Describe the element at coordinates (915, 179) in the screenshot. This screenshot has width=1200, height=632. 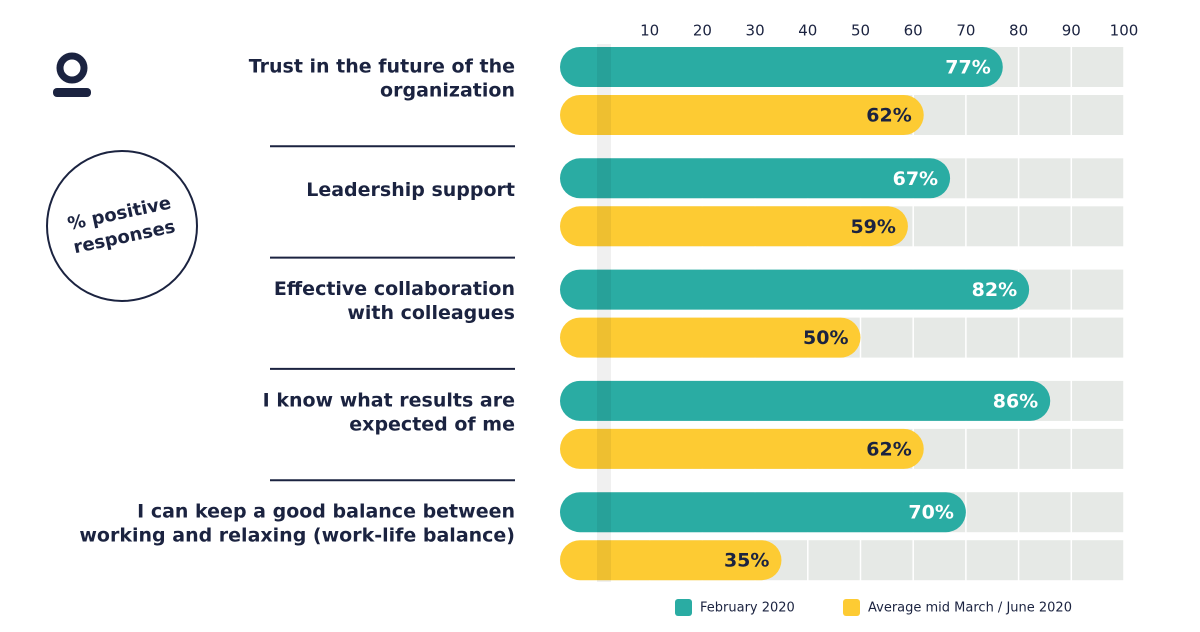
I see `value-label: 67%` at that location.